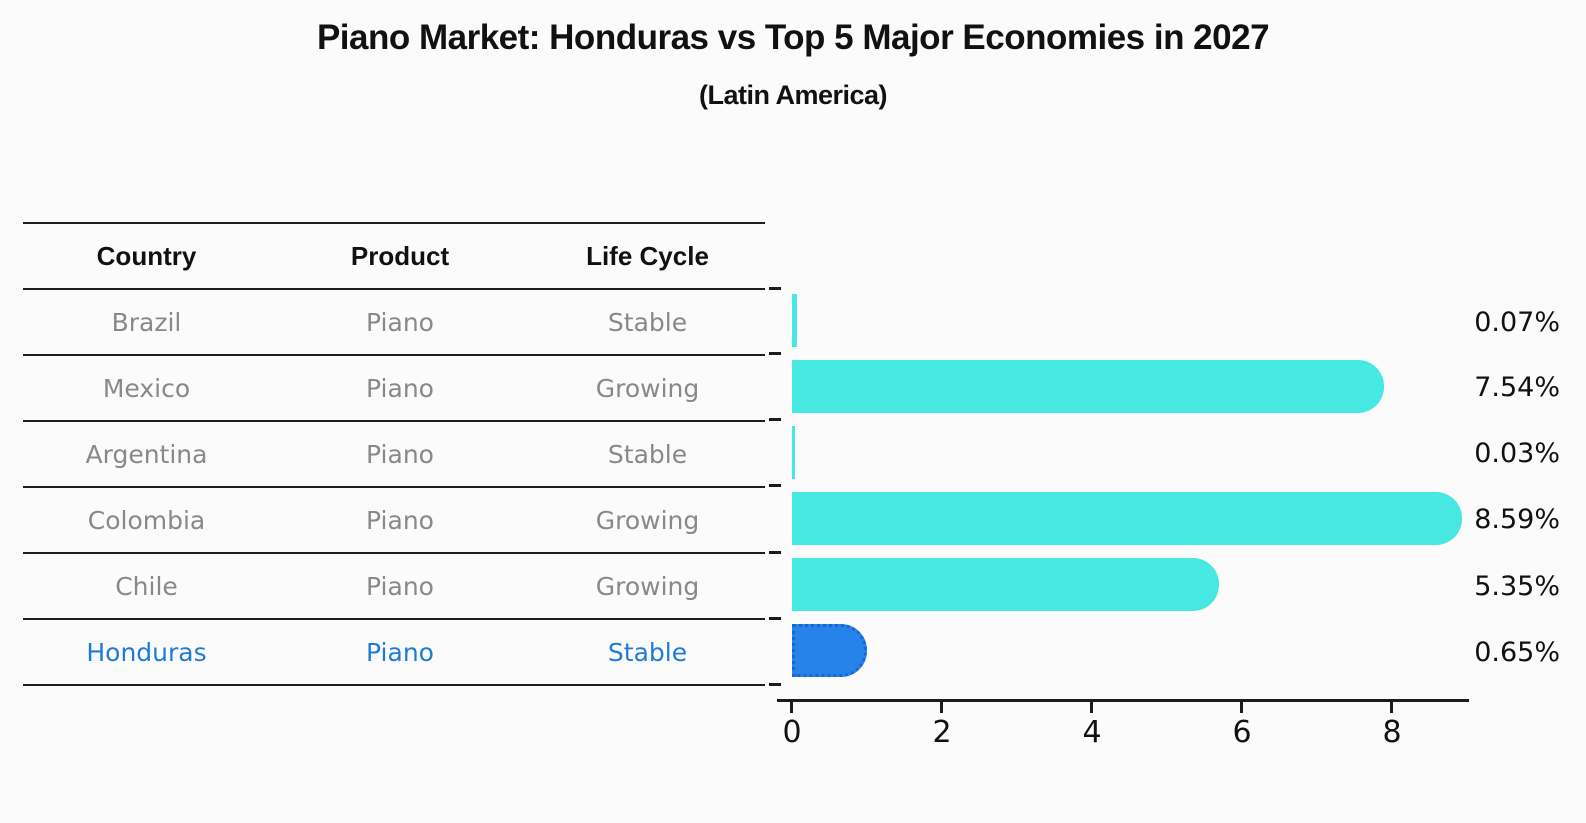 This screenshot has width=1586, height=823. I want to click on table-row: Mexico Piano Growing, so click(394, 389).